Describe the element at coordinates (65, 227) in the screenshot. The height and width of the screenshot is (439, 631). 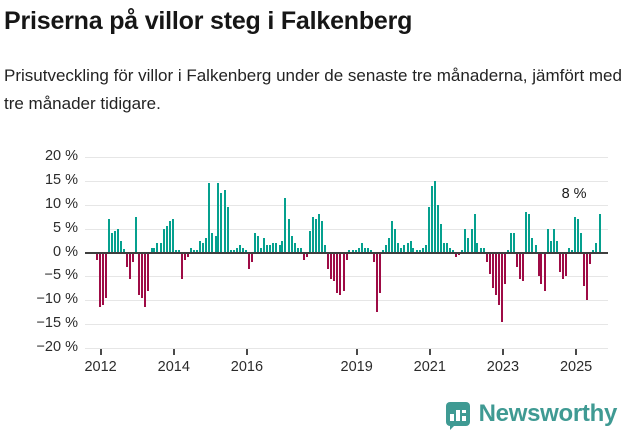
I see `y-axis-tick-label: 5 %` at that location.